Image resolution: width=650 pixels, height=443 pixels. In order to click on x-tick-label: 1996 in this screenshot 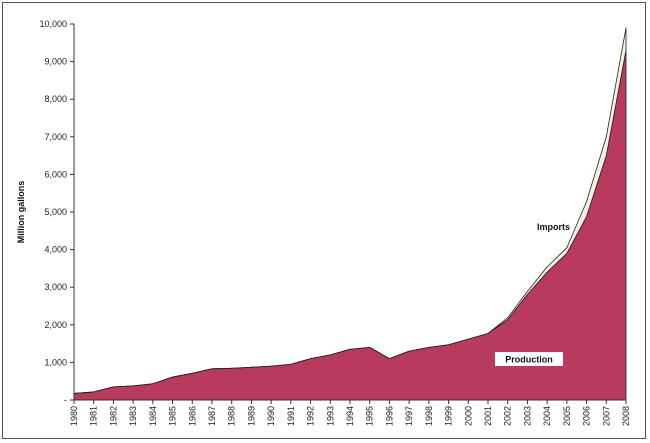, I will do `click(389, 416)`.